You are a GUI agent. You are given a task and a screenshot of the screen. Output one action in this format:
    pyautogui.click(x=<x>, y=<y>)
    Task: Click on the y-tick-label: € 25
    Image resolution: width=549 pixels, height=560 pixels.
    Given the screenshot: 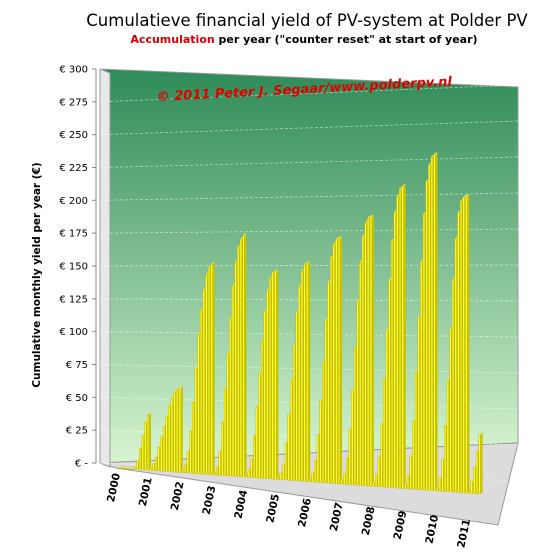 What is the action you would take?
    pyautogui.click(x=77, y=431)
    